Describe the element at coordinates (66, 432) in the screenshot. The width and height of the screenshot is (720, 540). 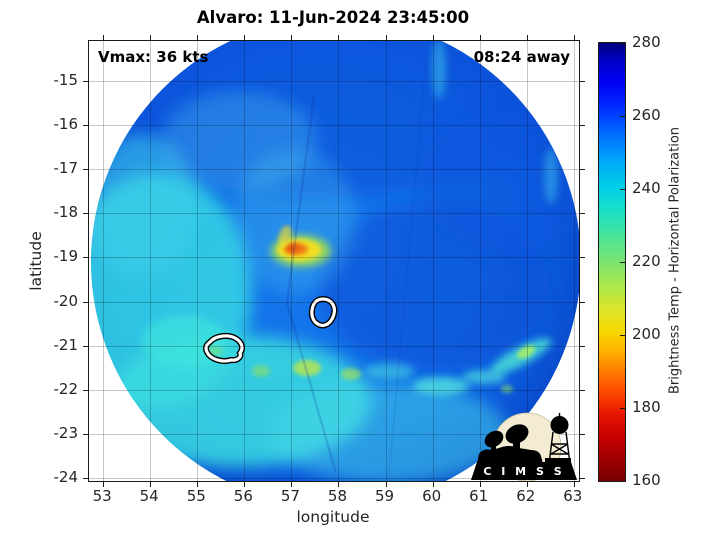
I see `y-tick-label: -23` at that location.